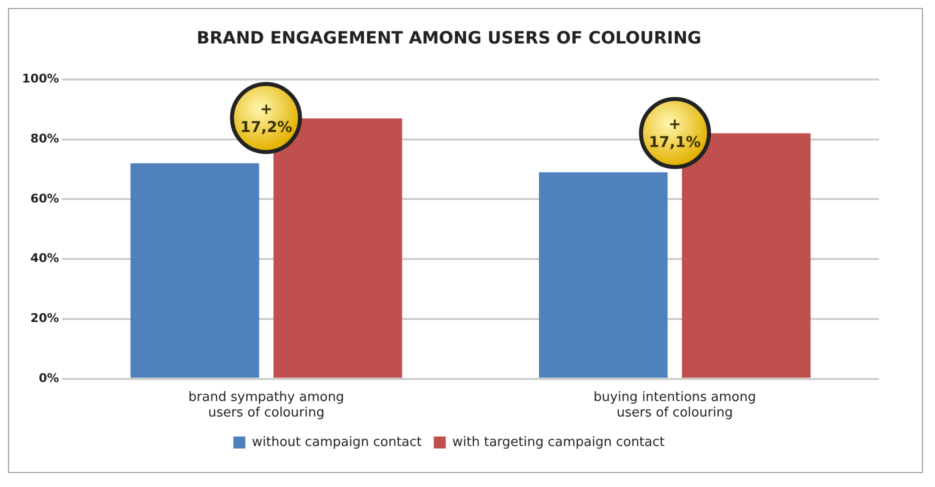 The image size is (935, 487). I want to click on x-tick-label: buying intentions among users of colouring, so click(675, 405).